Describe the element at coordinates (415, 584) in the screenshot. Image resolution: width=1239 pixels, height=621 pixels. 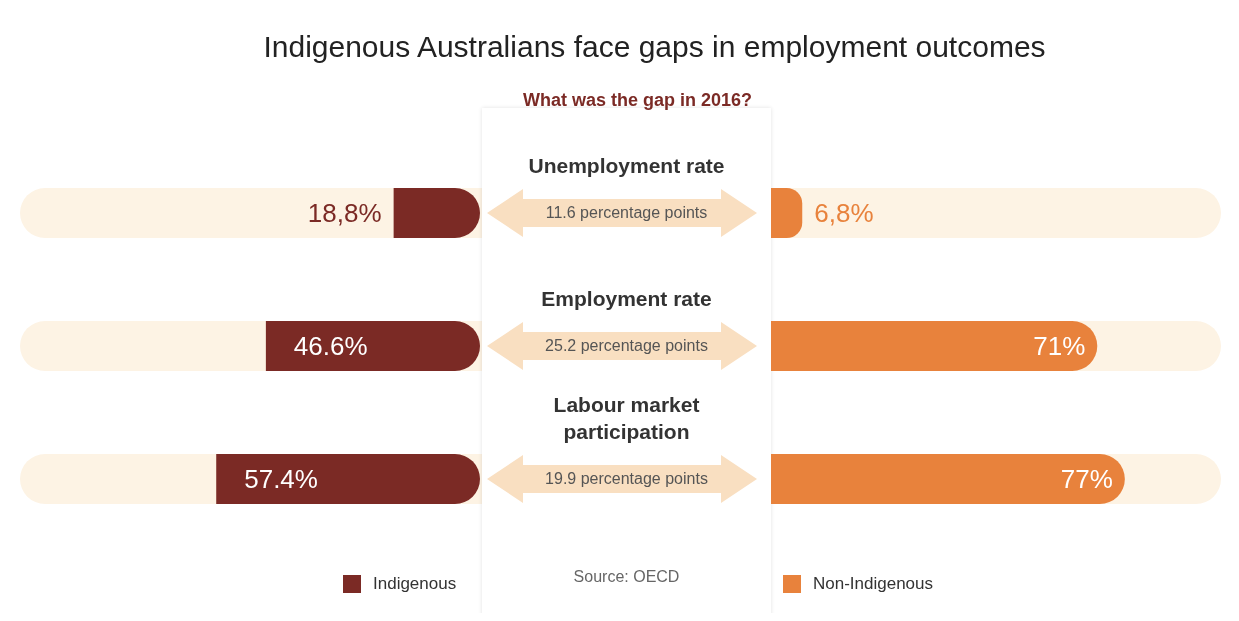
I see `legend-label: Indigenous` at that location.